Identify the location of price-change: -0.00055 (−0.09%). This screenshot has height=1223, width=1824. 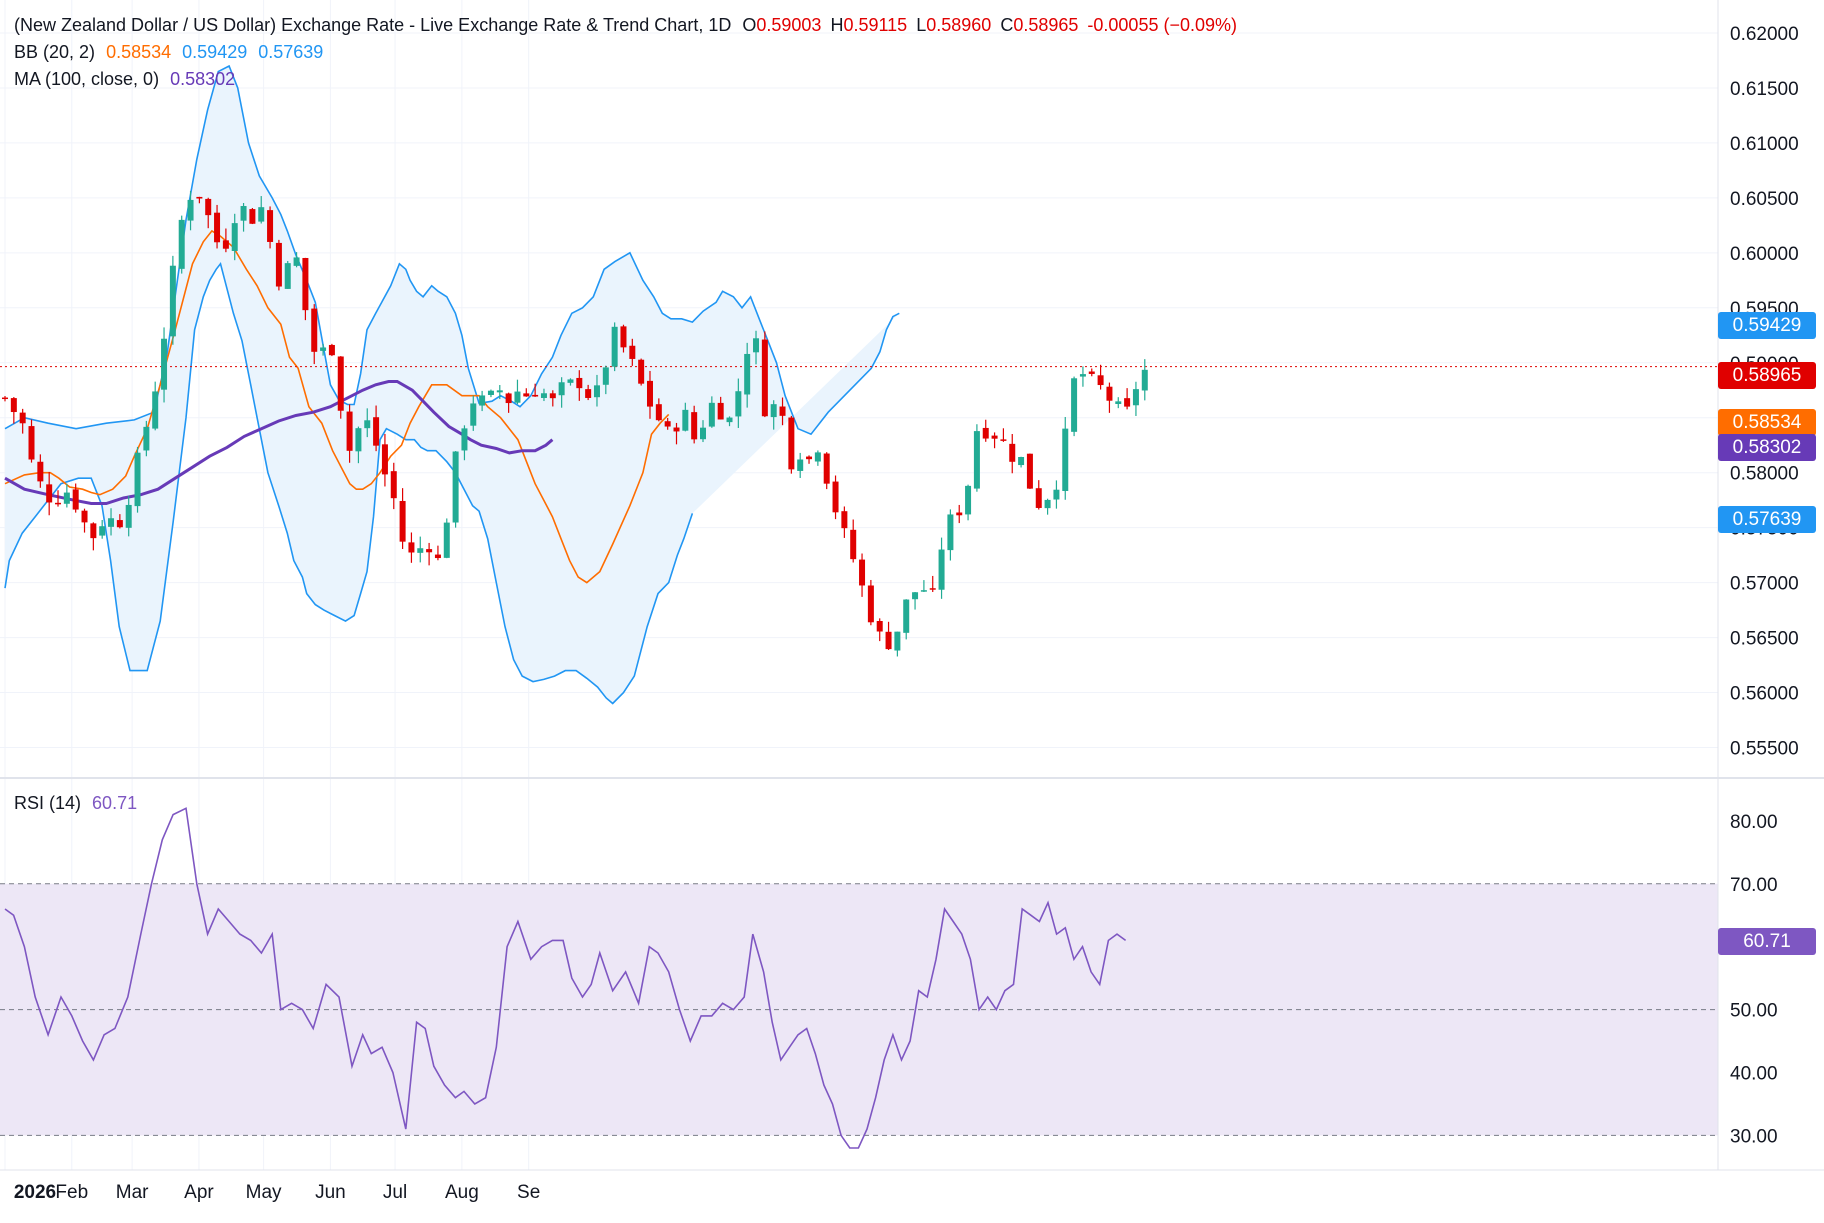
(1162, 25).